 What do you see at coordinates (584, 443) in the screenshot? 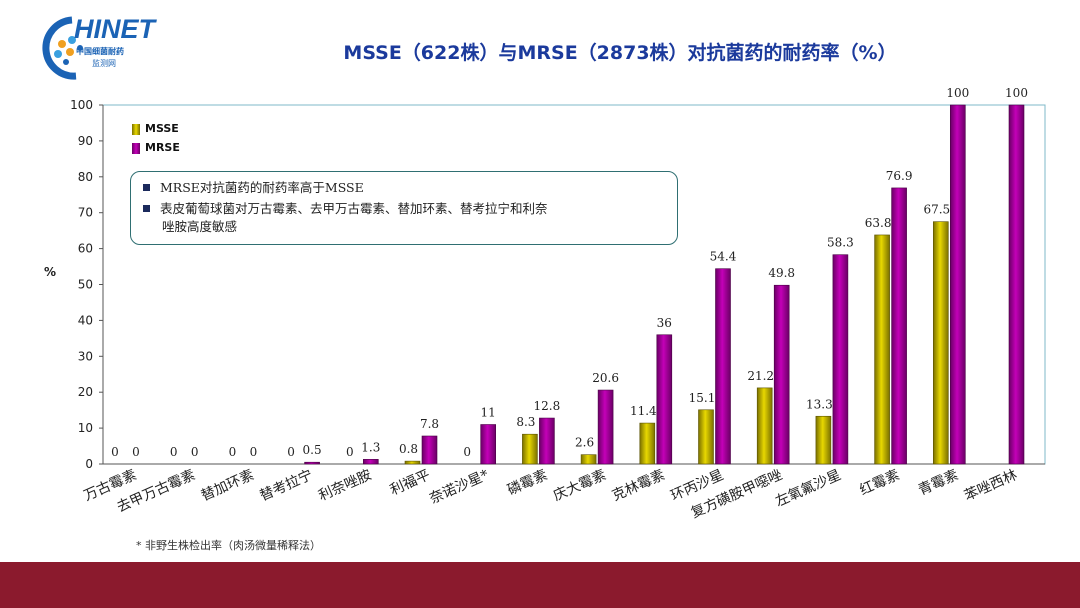
I see `data-label-msse: 2.6` at bounding box center [584, 443].